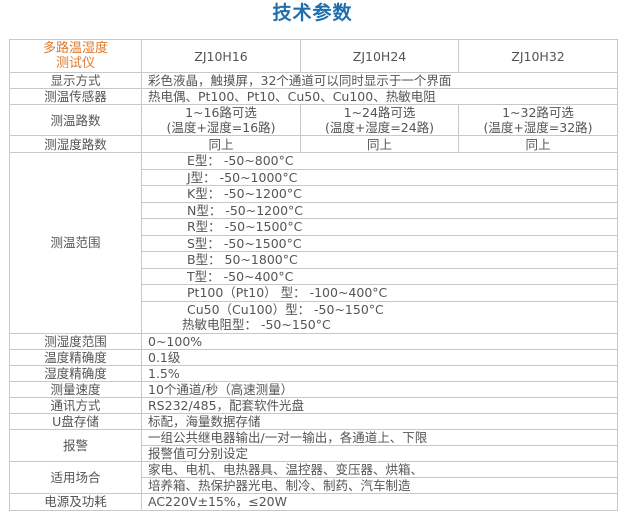 The height and width of the screenshot is (511, 625). What do you see at coordinates (75, 389) in the screenshot?
I see `row-label: 测量速度` at bounding box center [75, 389].